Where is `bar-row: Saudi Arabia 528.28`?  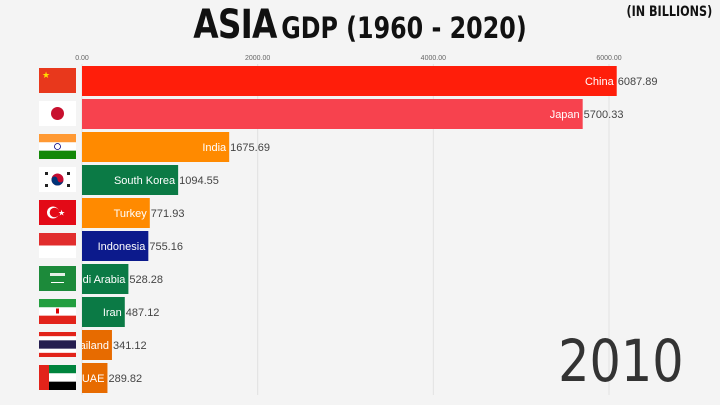
bar-row: Saudi Arabia 528.28 is located at coordinates (101, 279).